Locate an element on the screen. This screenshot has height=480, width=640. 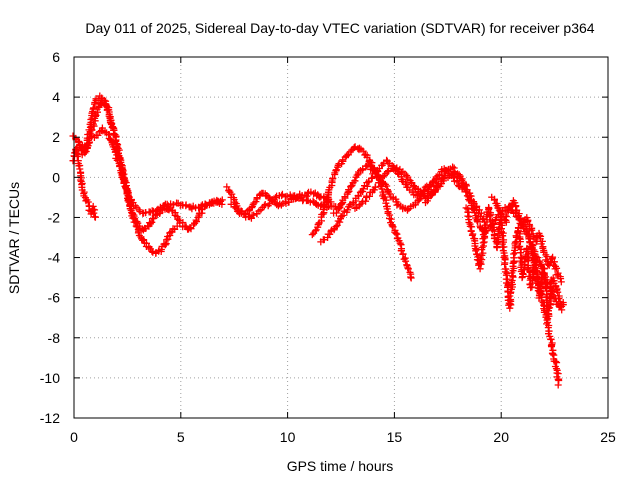
y-tick-label: 4 is located at coordinates (56, 97).